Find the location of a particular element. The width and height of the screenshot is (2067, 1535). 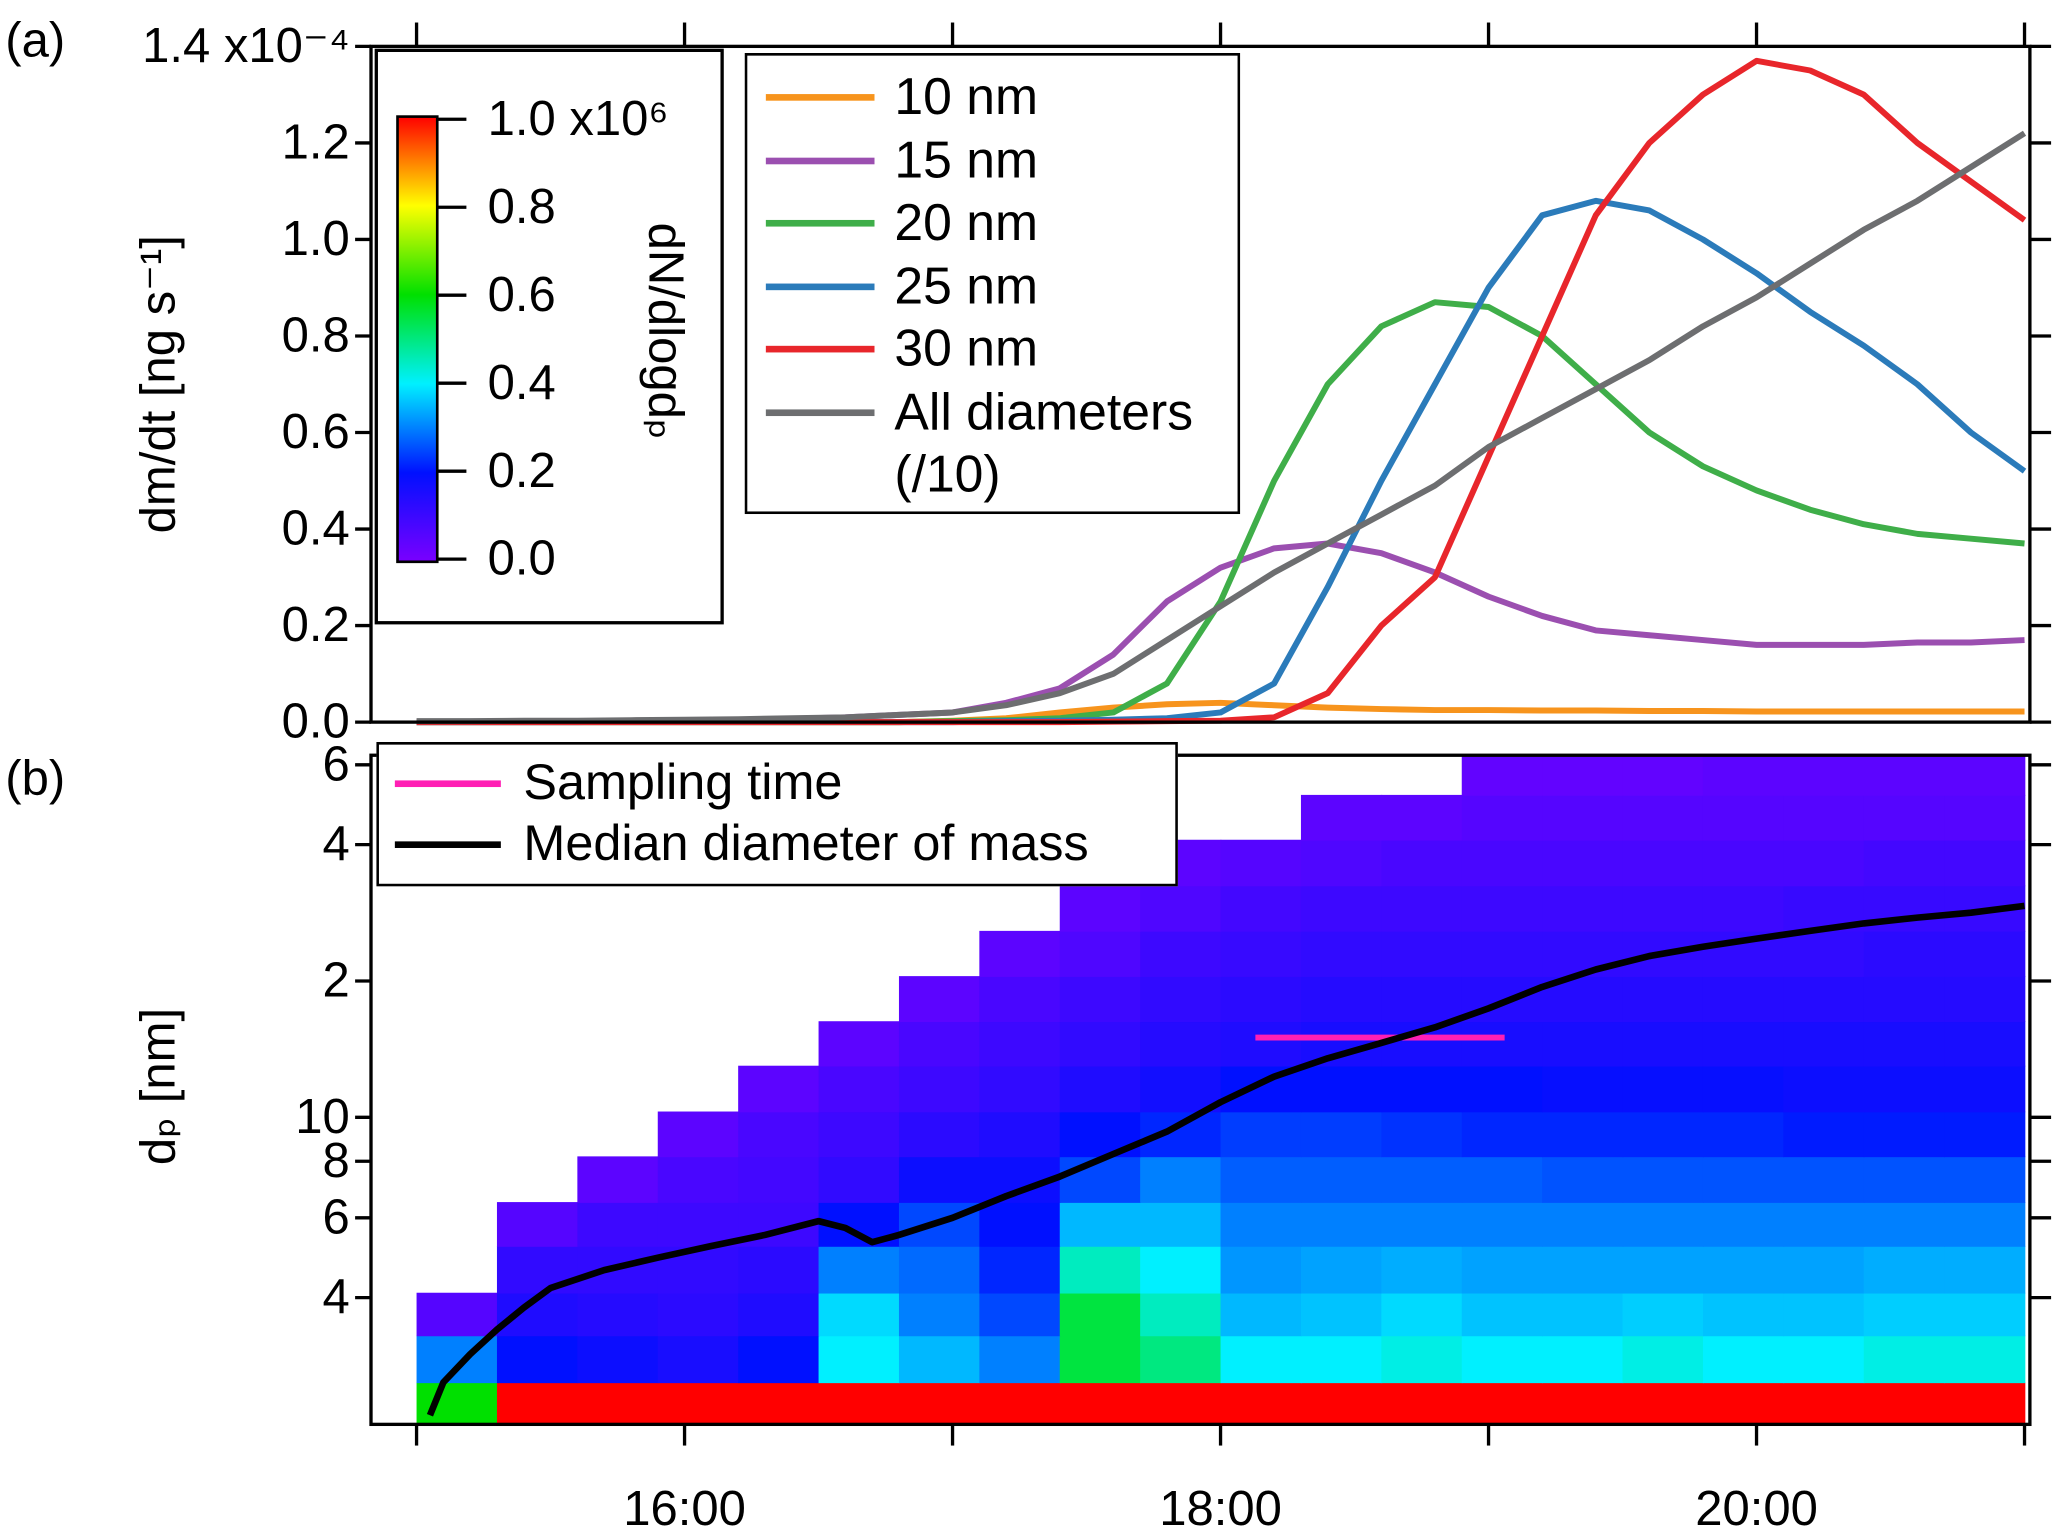

y-tick-label: 2 is located at coordinates (336, 981).